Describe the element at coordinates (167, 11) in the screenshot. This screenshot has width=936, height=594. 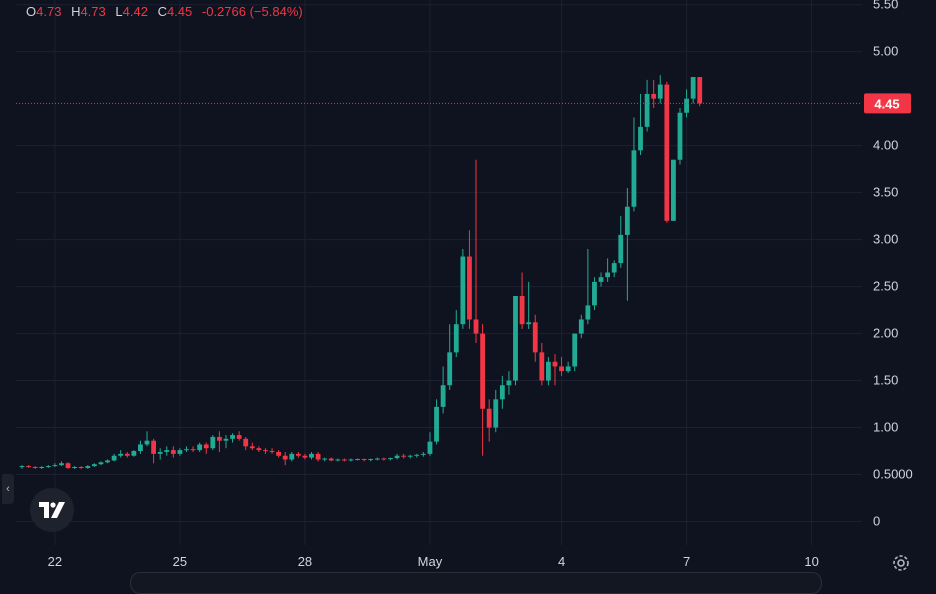
I see `ohlc-legend: O4.73 H4.73 L4.42 C4.45 -0.2766 (−5.84%)` at that location.